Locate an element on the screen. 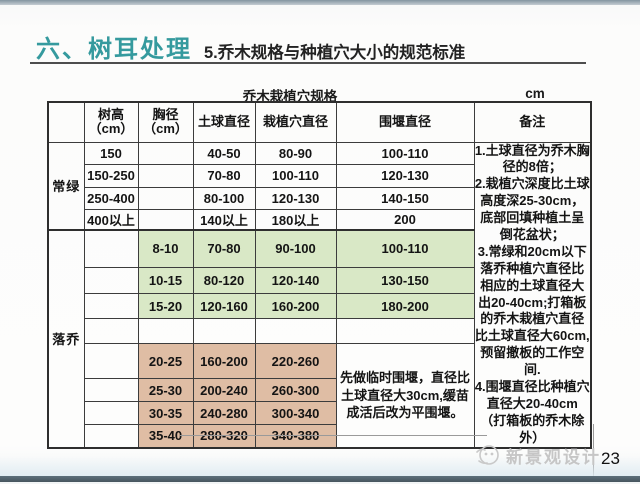  watermark: 新景观设计 is located at coordinates (537, 455).